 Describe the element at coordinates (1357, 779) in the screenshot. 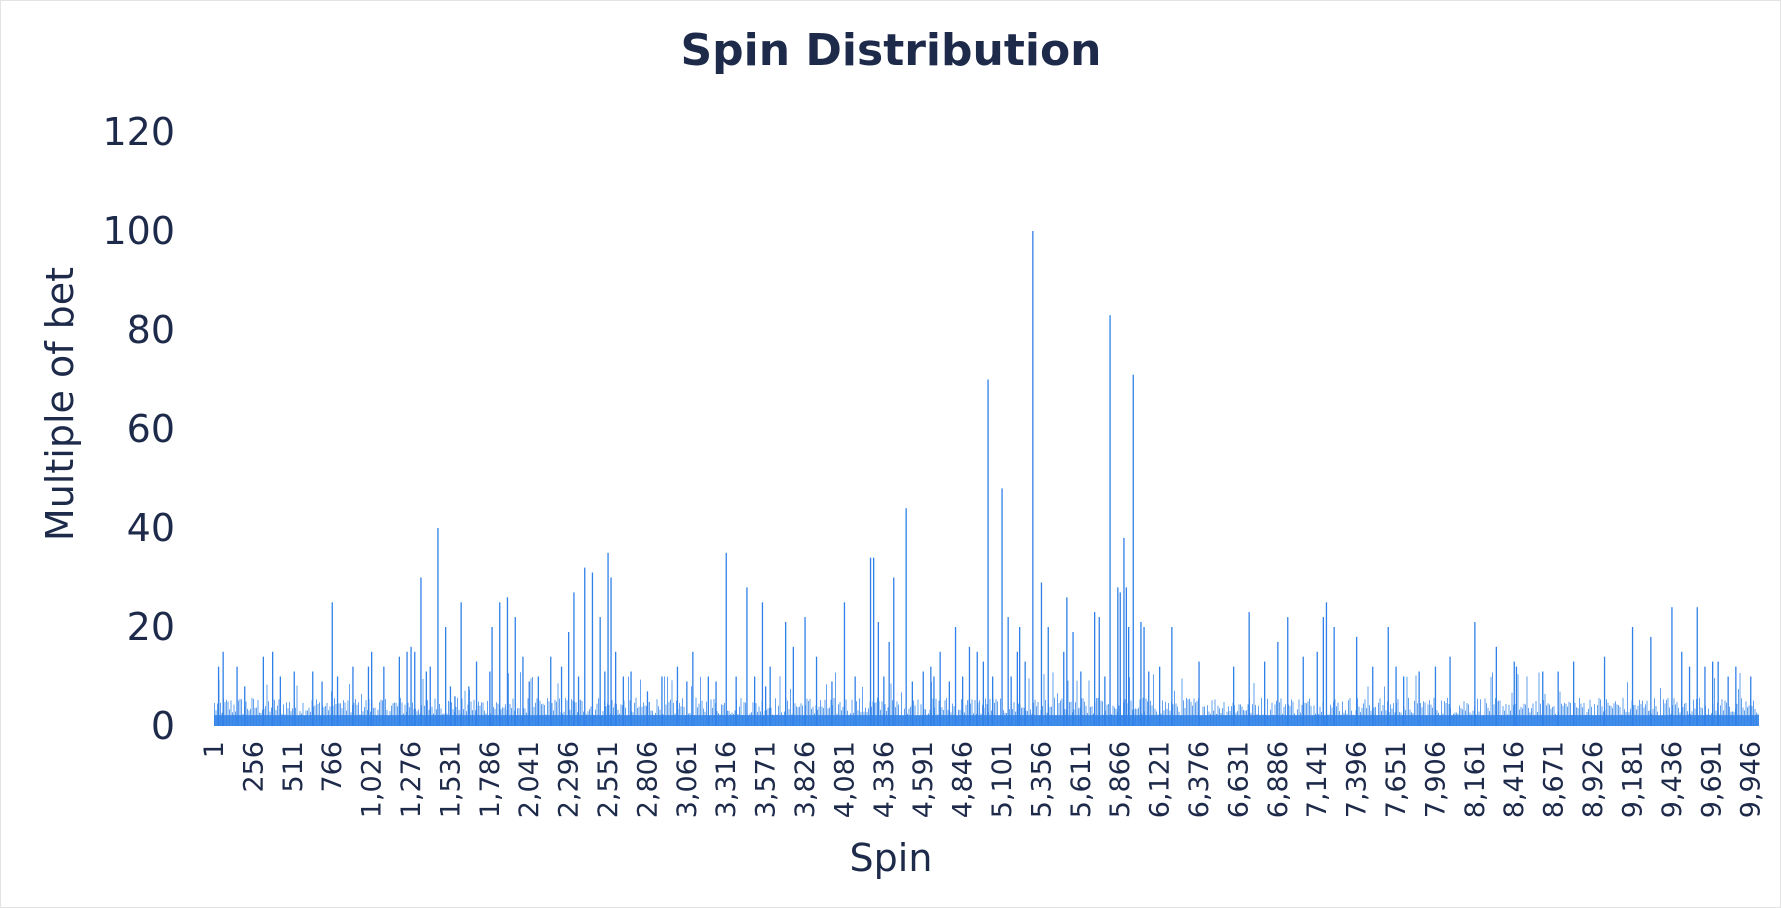

I see `x-tick-label: 7,396` at that location.